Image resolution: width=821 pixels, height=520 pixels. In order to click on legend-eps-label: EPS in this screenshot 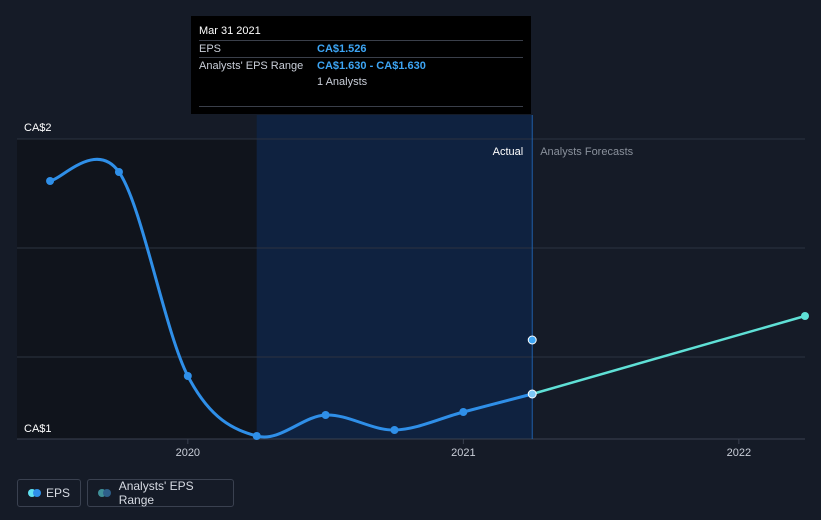, I will do `click(57, 493)`.